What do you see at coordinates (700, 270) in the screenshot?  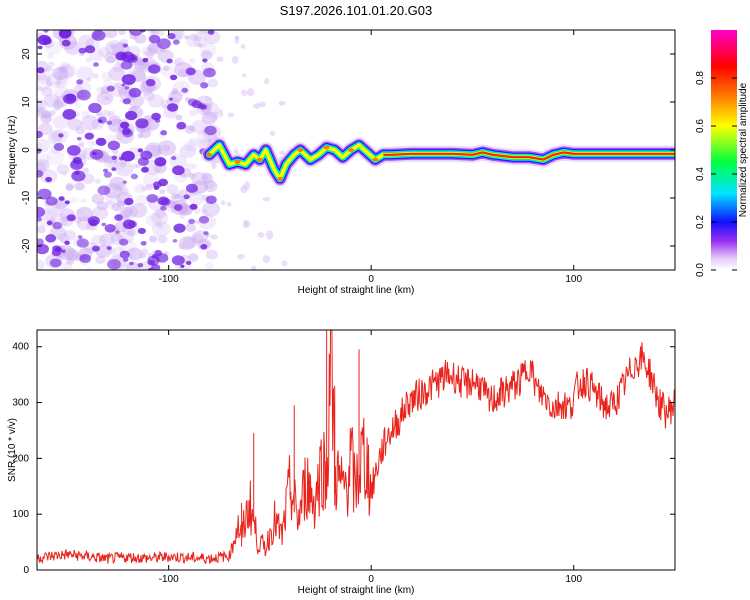 I see `colorbar-tick-label: 0.0` at bounding box center [700, 270].